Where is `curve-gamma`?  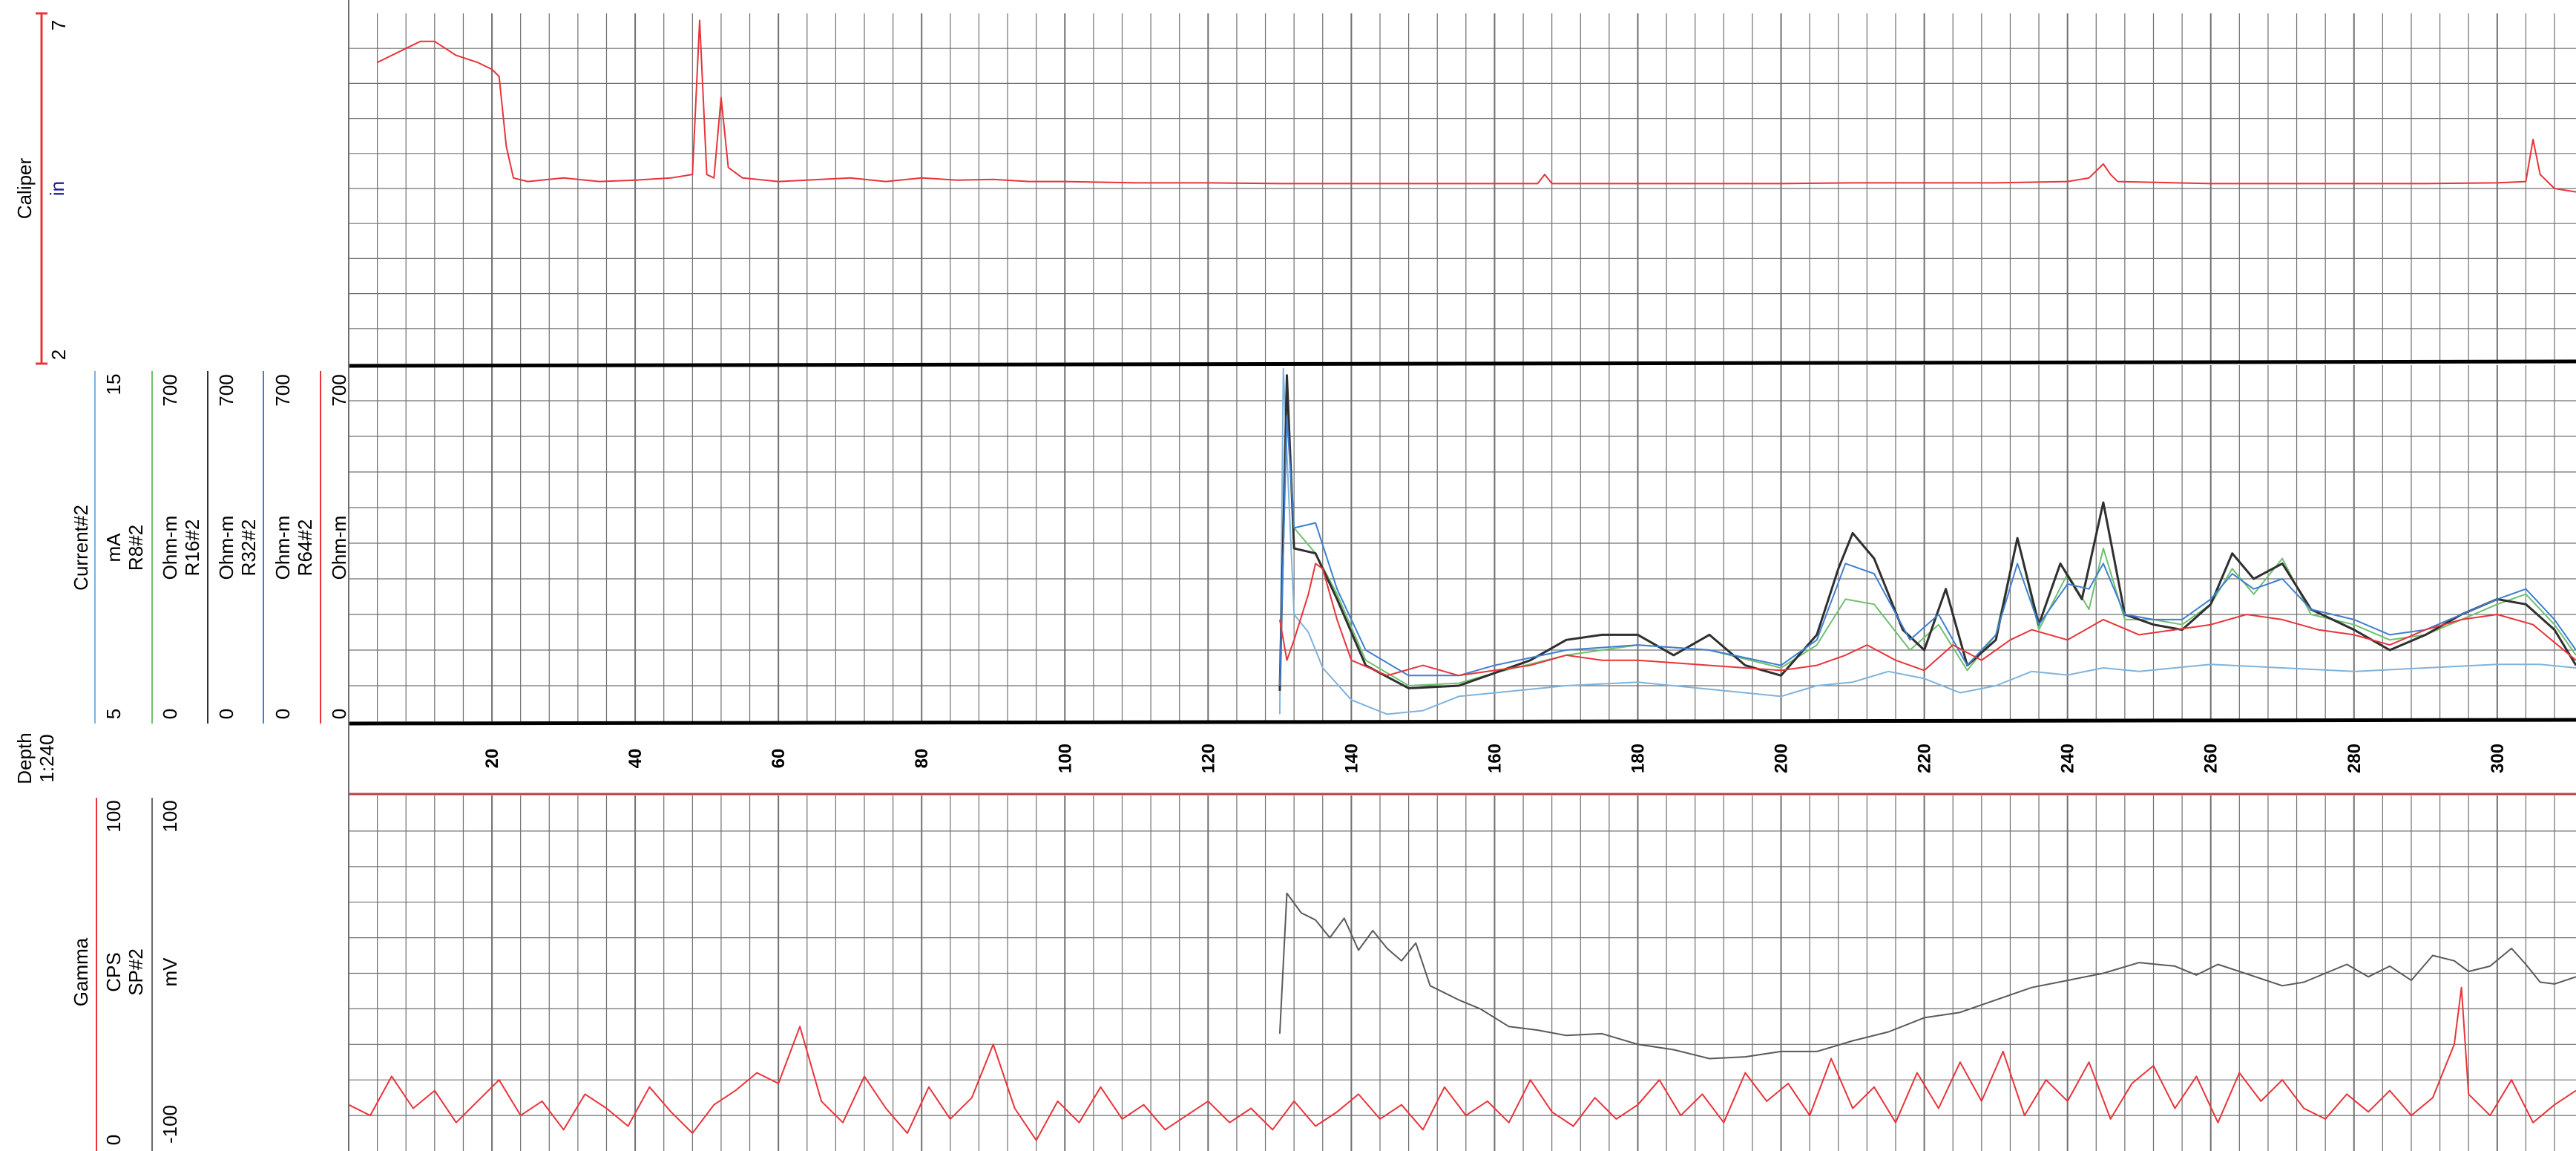
curve-gamma is located at coordinates (1462, 1063).